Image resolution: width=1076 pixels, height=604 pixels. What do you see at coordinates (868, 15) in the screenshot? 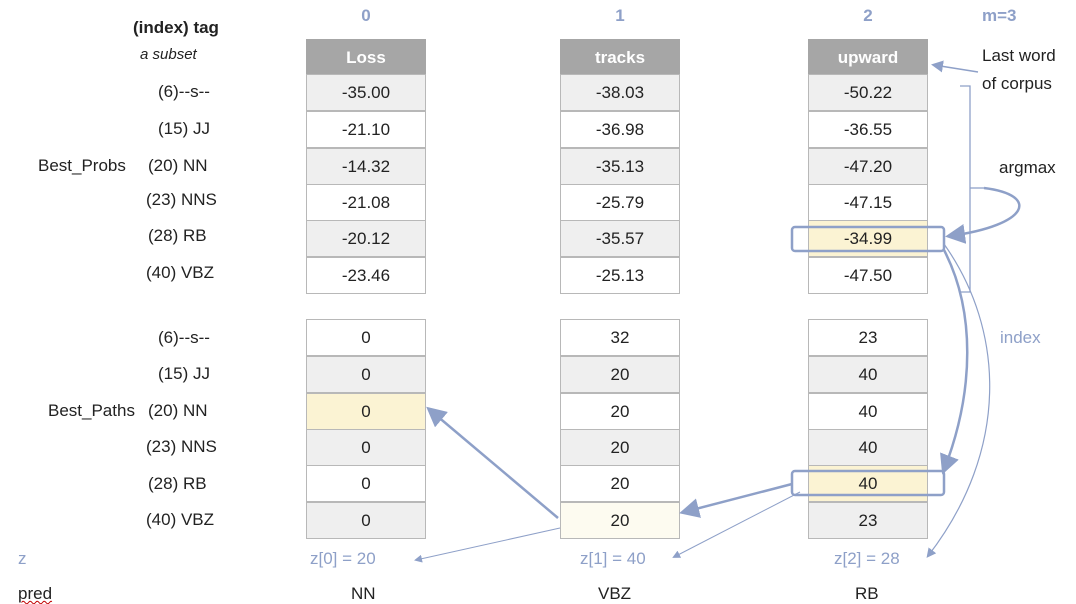
I see `col-index-2: 2` at bounding box center [868, 15].